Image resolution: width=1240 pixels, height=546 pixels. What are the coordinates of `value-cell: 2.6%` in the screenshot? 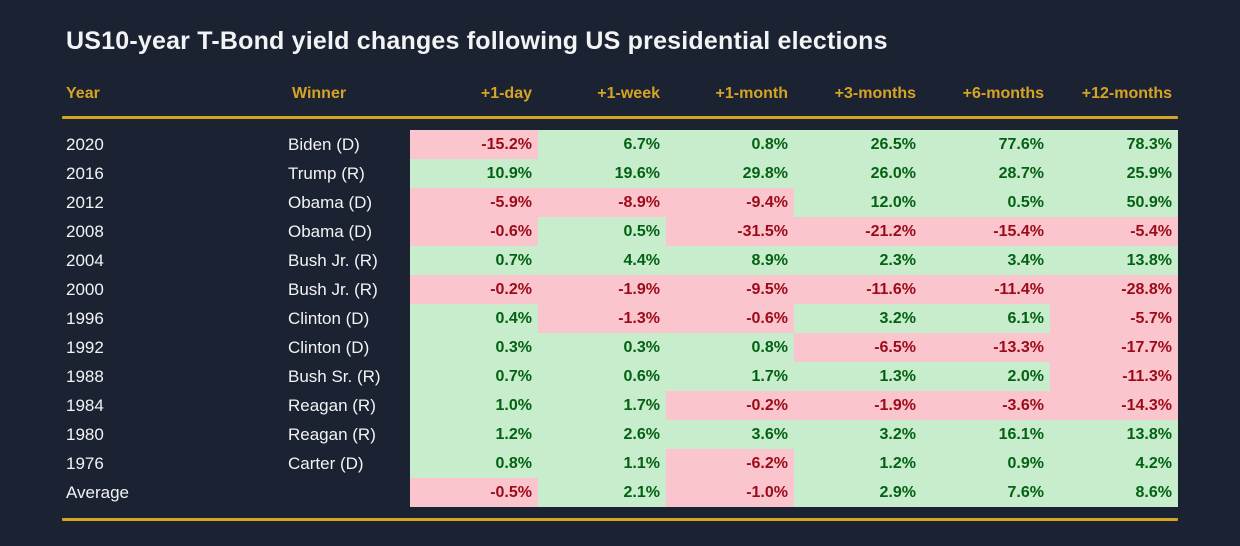 It's located at (602, 434).